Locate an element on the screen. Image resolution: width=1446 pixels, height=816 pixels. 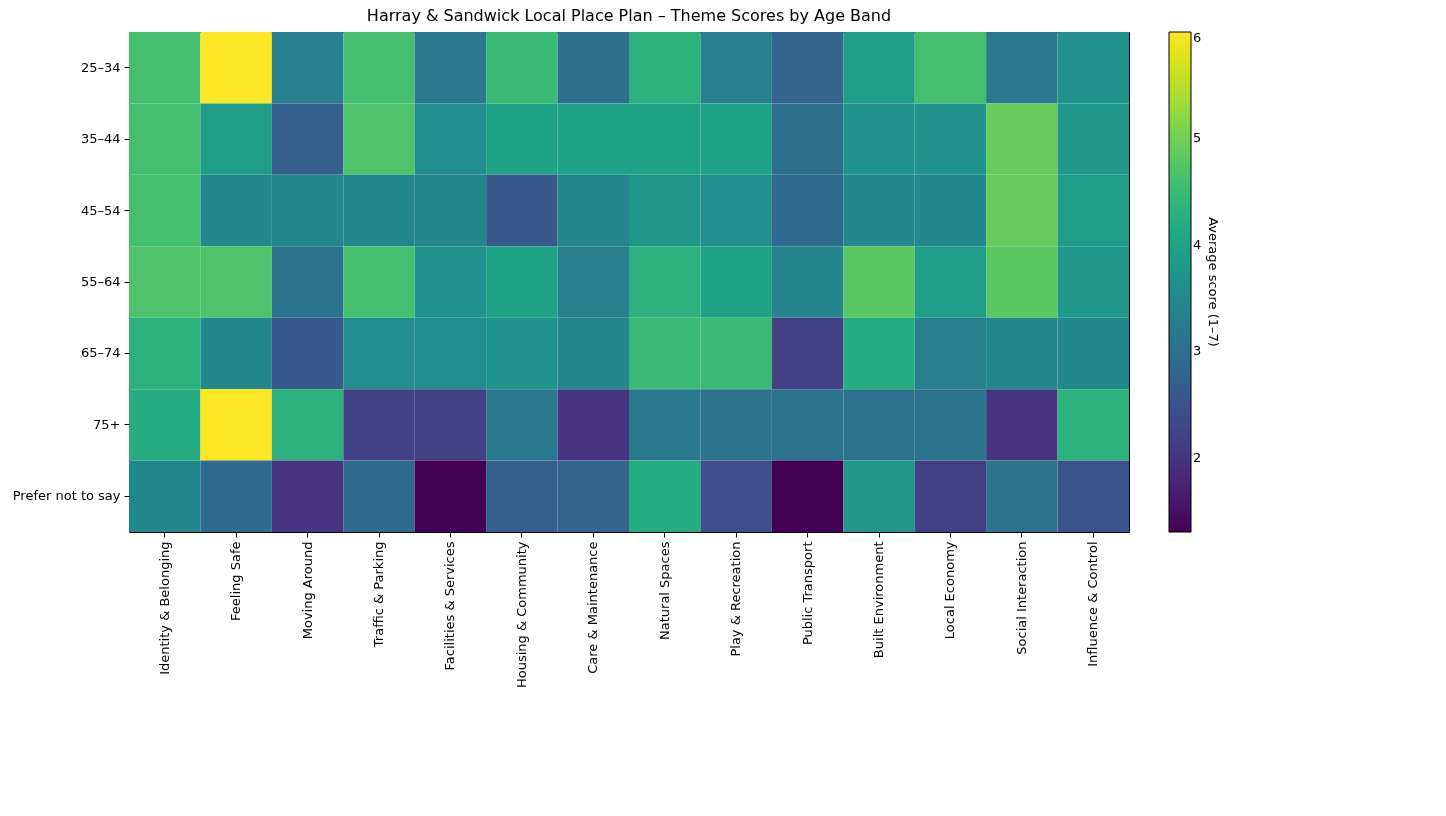
y-tick-label: 35–44 is located at coordinates (100, 139).